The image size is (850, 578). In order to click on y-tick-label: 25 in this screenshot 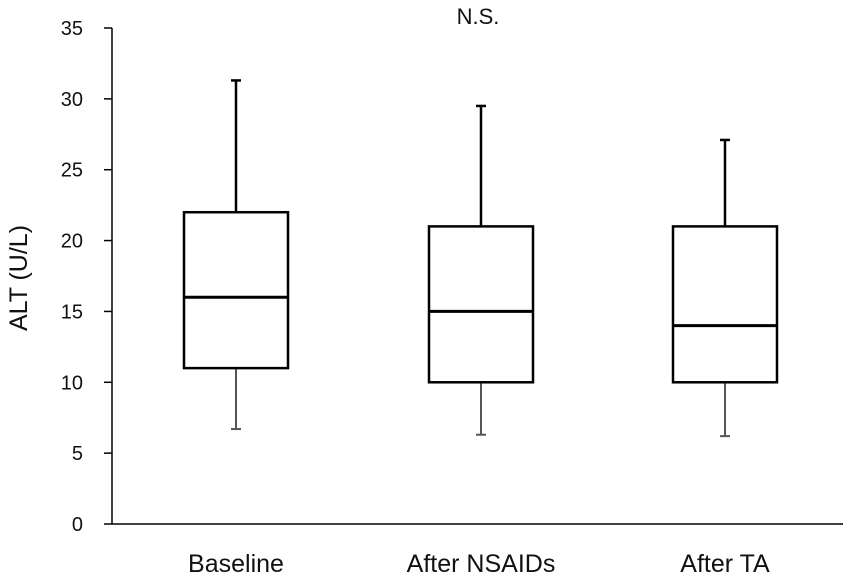, I will do `click(72, 171)`.